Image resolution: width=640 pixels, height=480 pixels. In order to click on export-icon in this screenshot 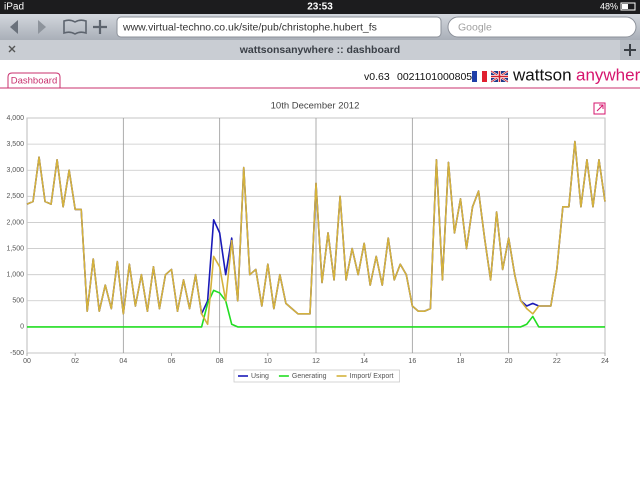, I will do `click(599, 108)`.